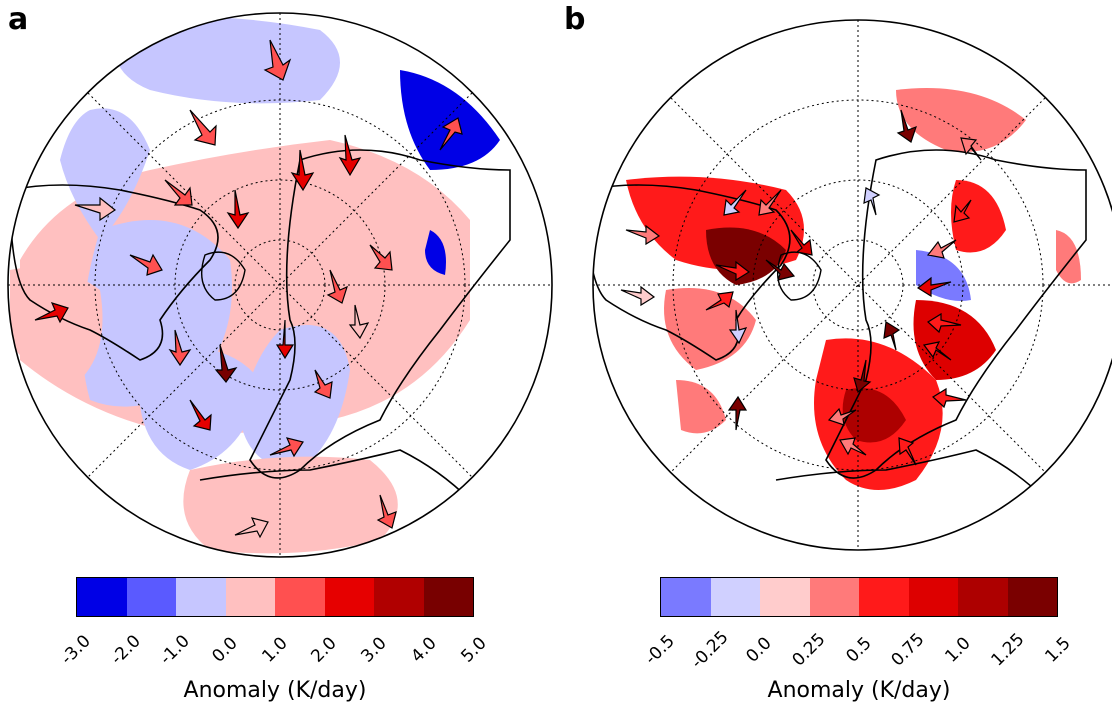 Image resolution: width=1112 pixels, height=707 pixels. Describe the element at coordinates (1008, 650) in the screenshot. I see `colorbar-tick-label: 1.25` at that location.